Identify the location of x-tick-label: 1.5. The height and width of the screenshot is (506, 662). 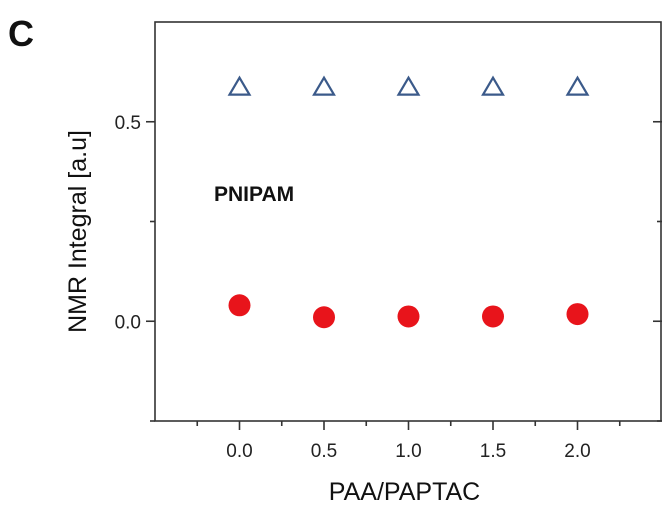
(493, 451).